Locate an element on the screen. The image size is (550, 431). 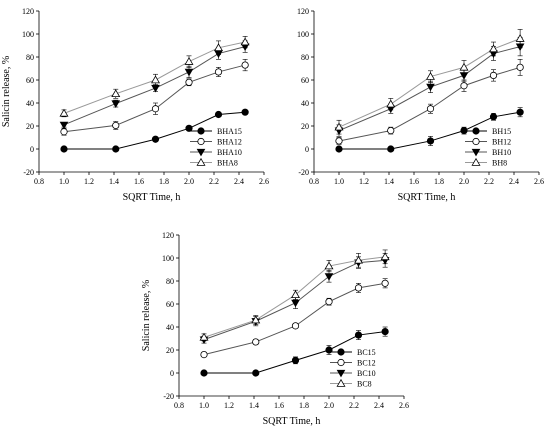
legend-label: BHA12 is located at coordinates (229, 142).